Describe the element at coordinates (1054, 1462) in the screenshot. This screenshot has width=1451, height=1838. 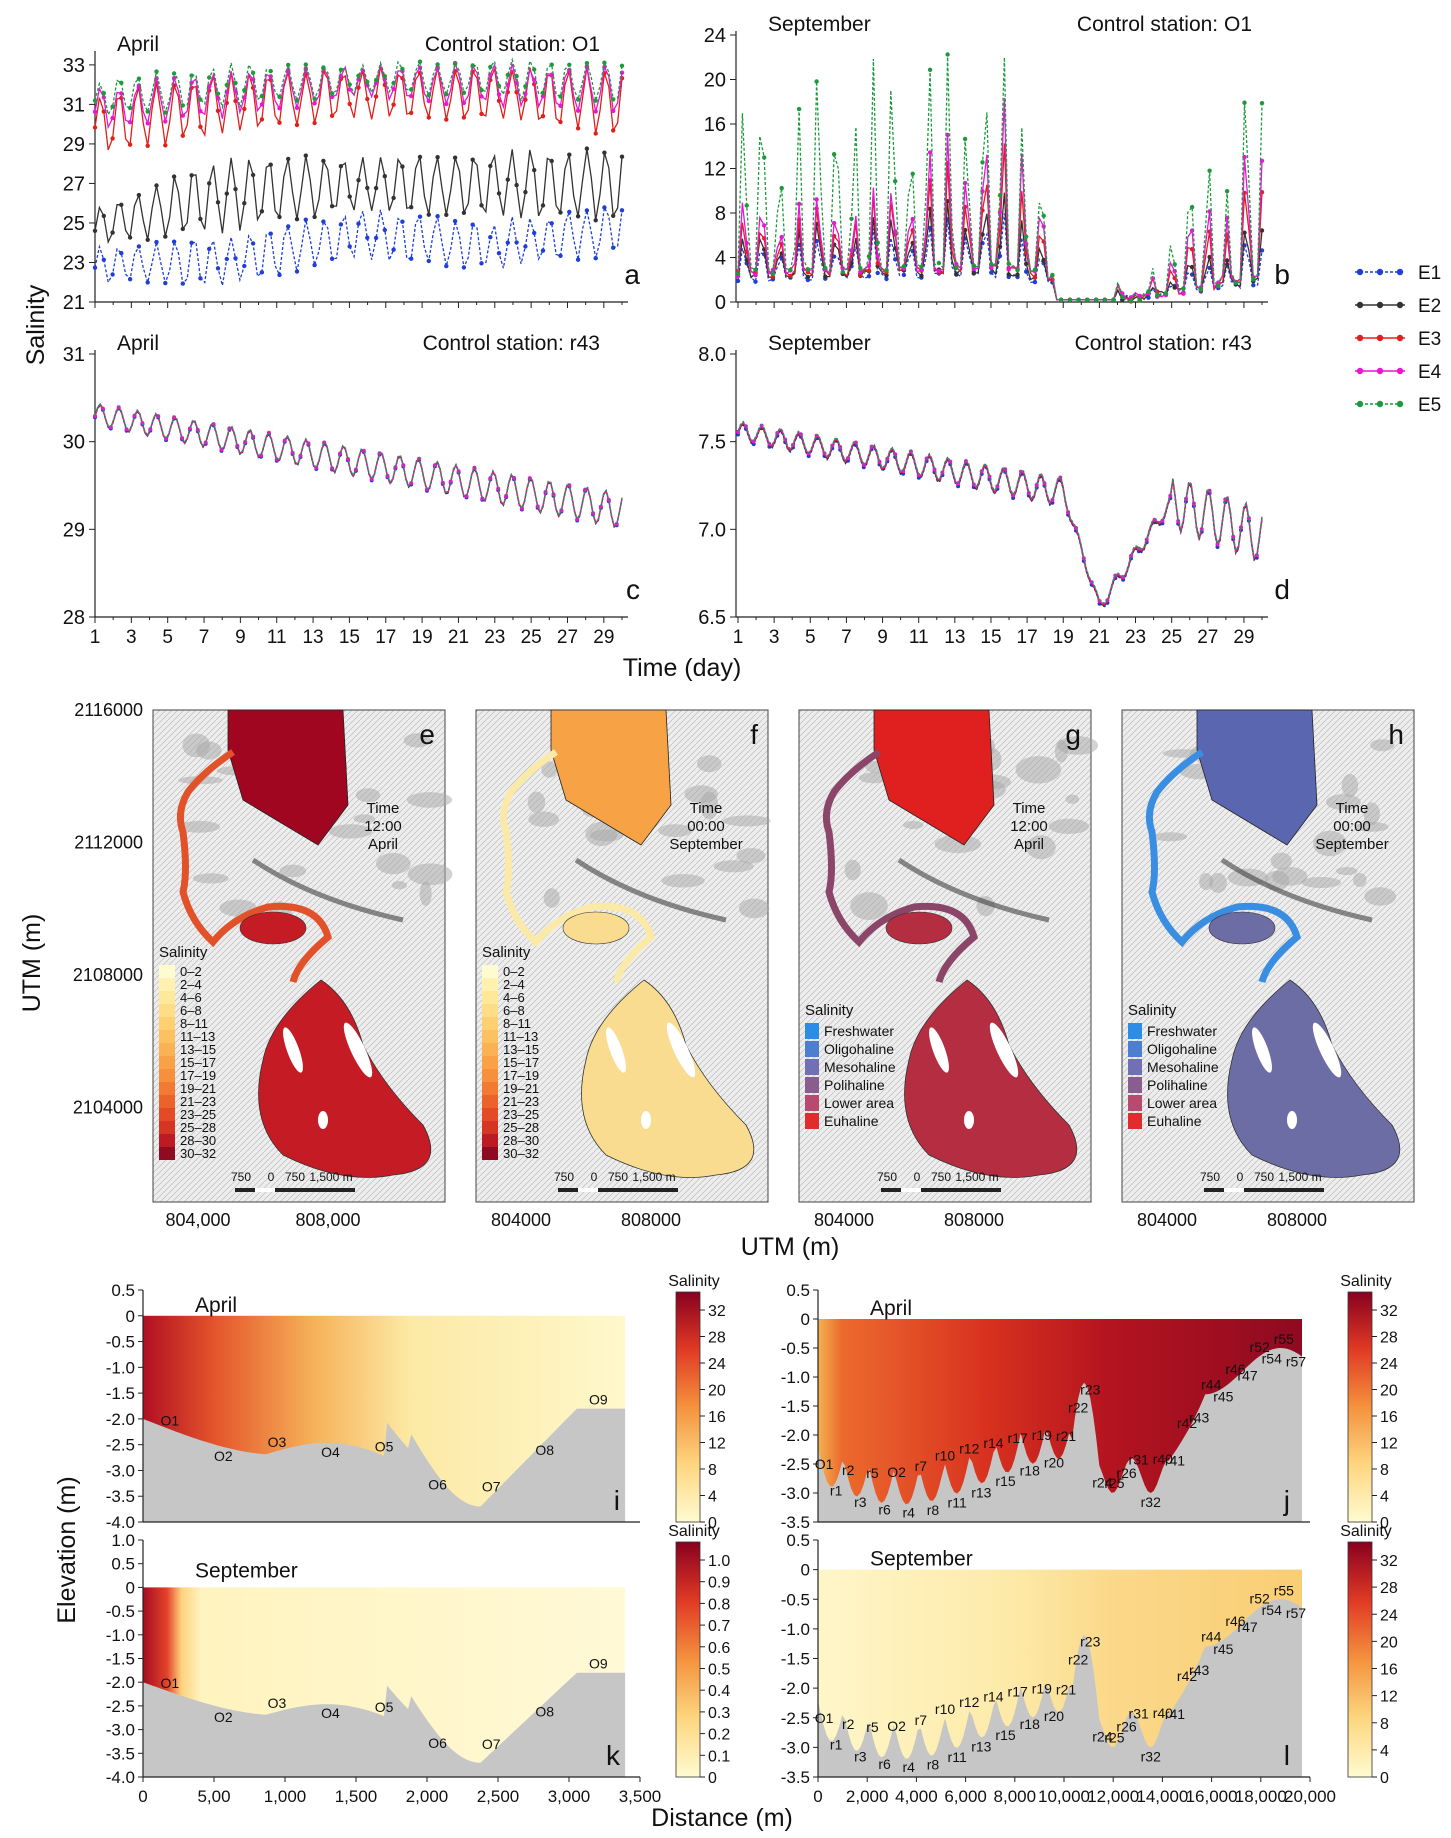
I see `station-label: r20` at that location.